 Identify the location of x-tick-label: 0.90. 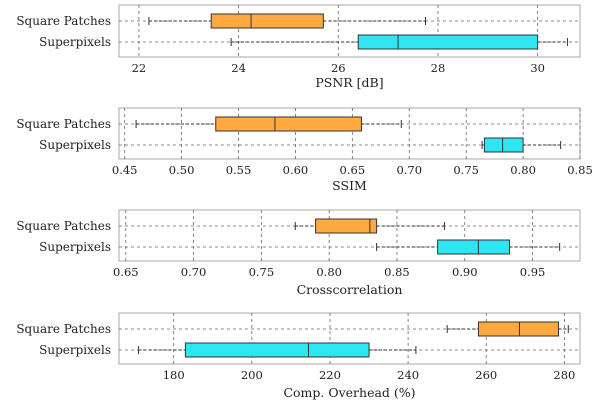
(465, 272).